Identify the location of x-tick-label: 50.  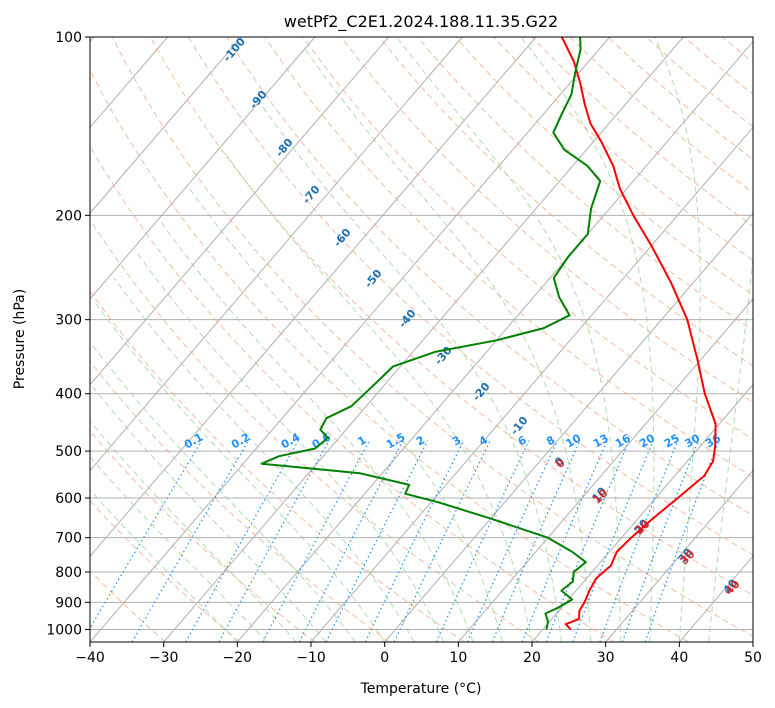
(753, 658).